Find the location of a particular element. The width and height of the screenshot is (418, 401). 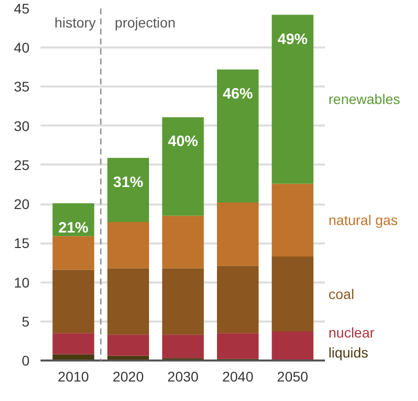

y-tick-label: 10 is located at coordinates (22, 282).